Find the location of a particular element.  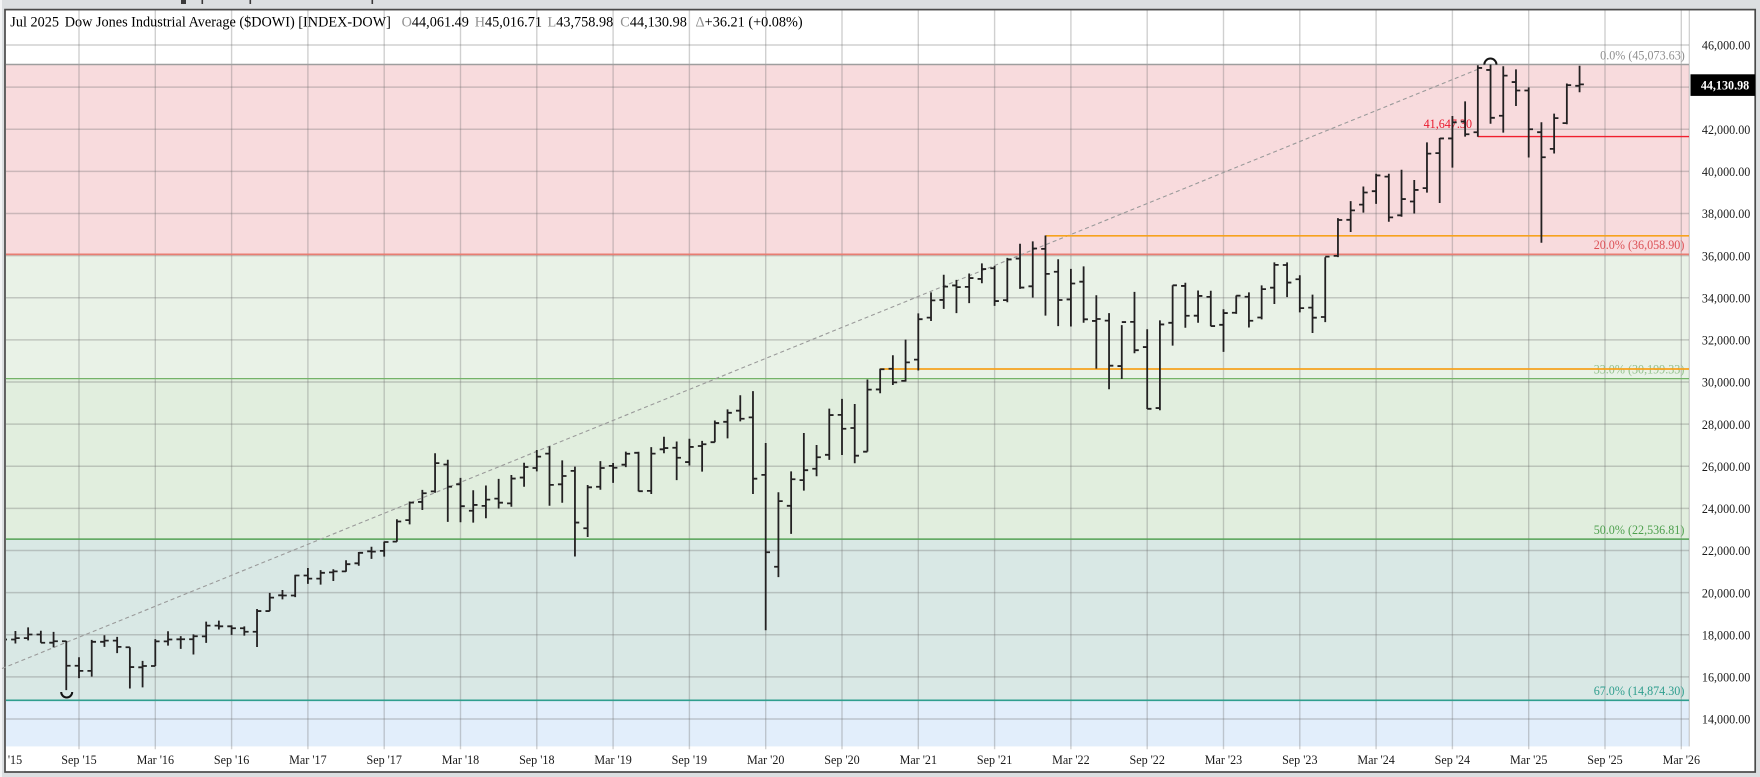

svg-text: 46,000.00 is located at coordinates (1726, 46).